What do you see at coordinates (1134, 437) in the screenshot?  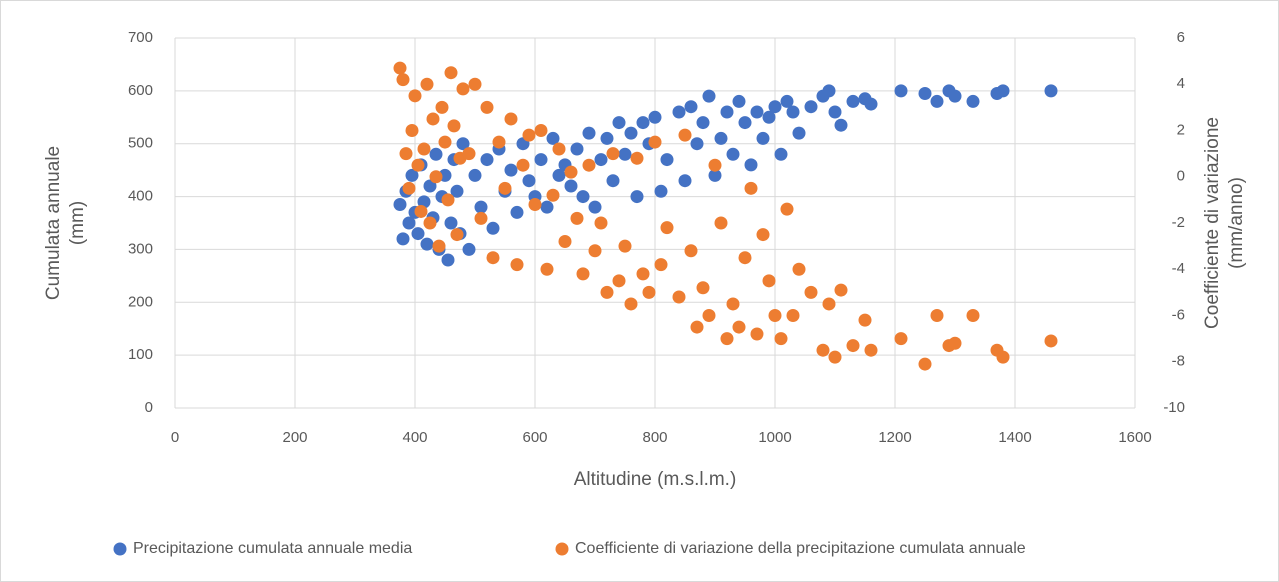 I see `x-tick-label: 1600` at bounding box center [1134, 437].